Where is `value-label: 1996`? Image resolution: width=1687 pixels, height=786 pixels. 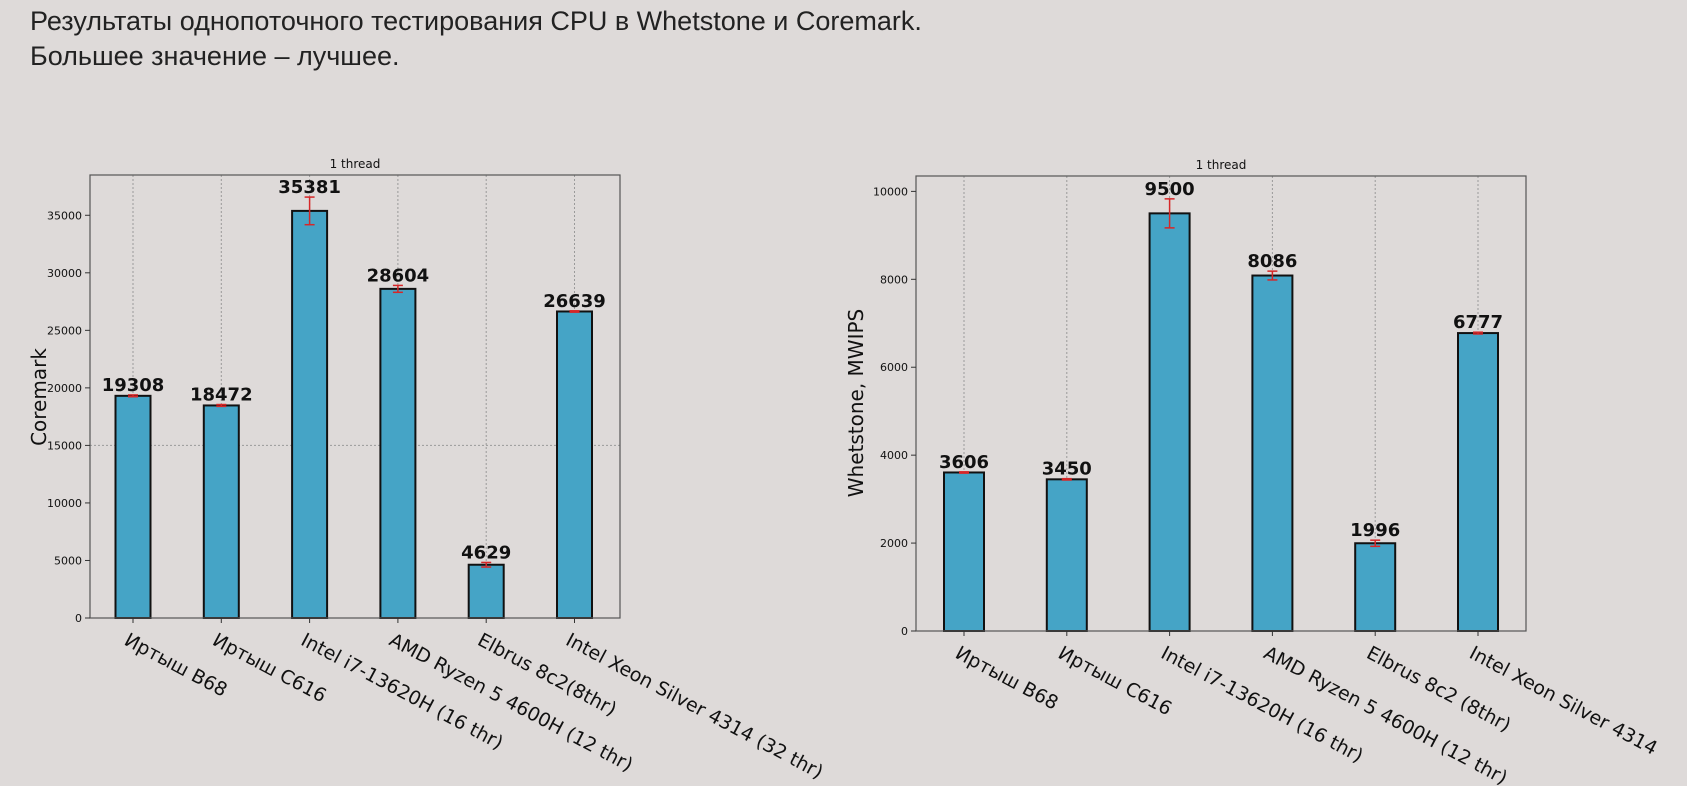
value-label: 1996 is located at coordinates (1375, 530).